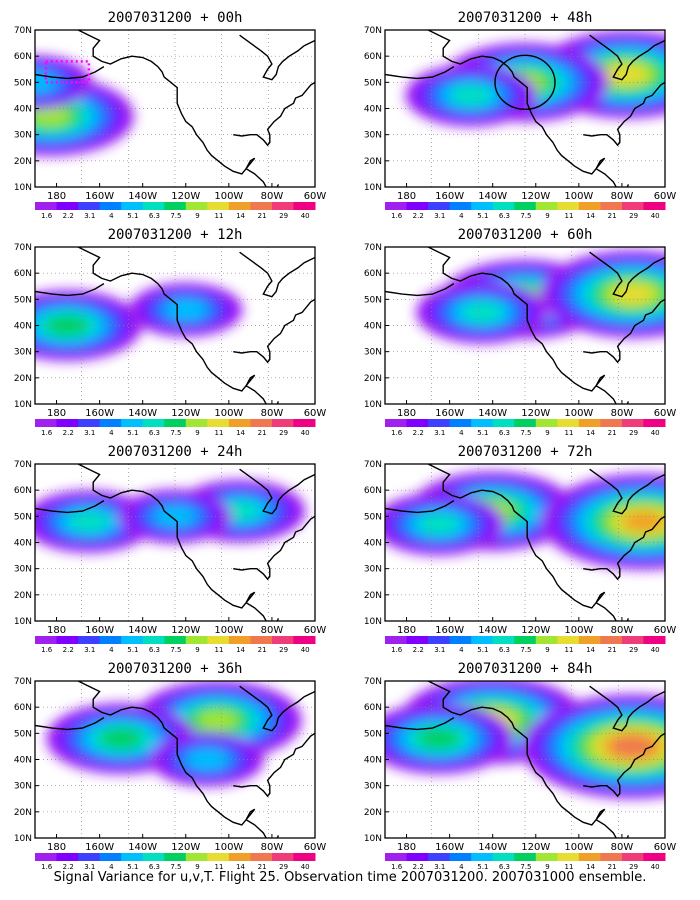 The width and height of the screenshot is (700, 900). What do you see at coordinates (185, 847) in the screenshot?
I see `x-tick-label: 120W` at bounding box center [185, 847].